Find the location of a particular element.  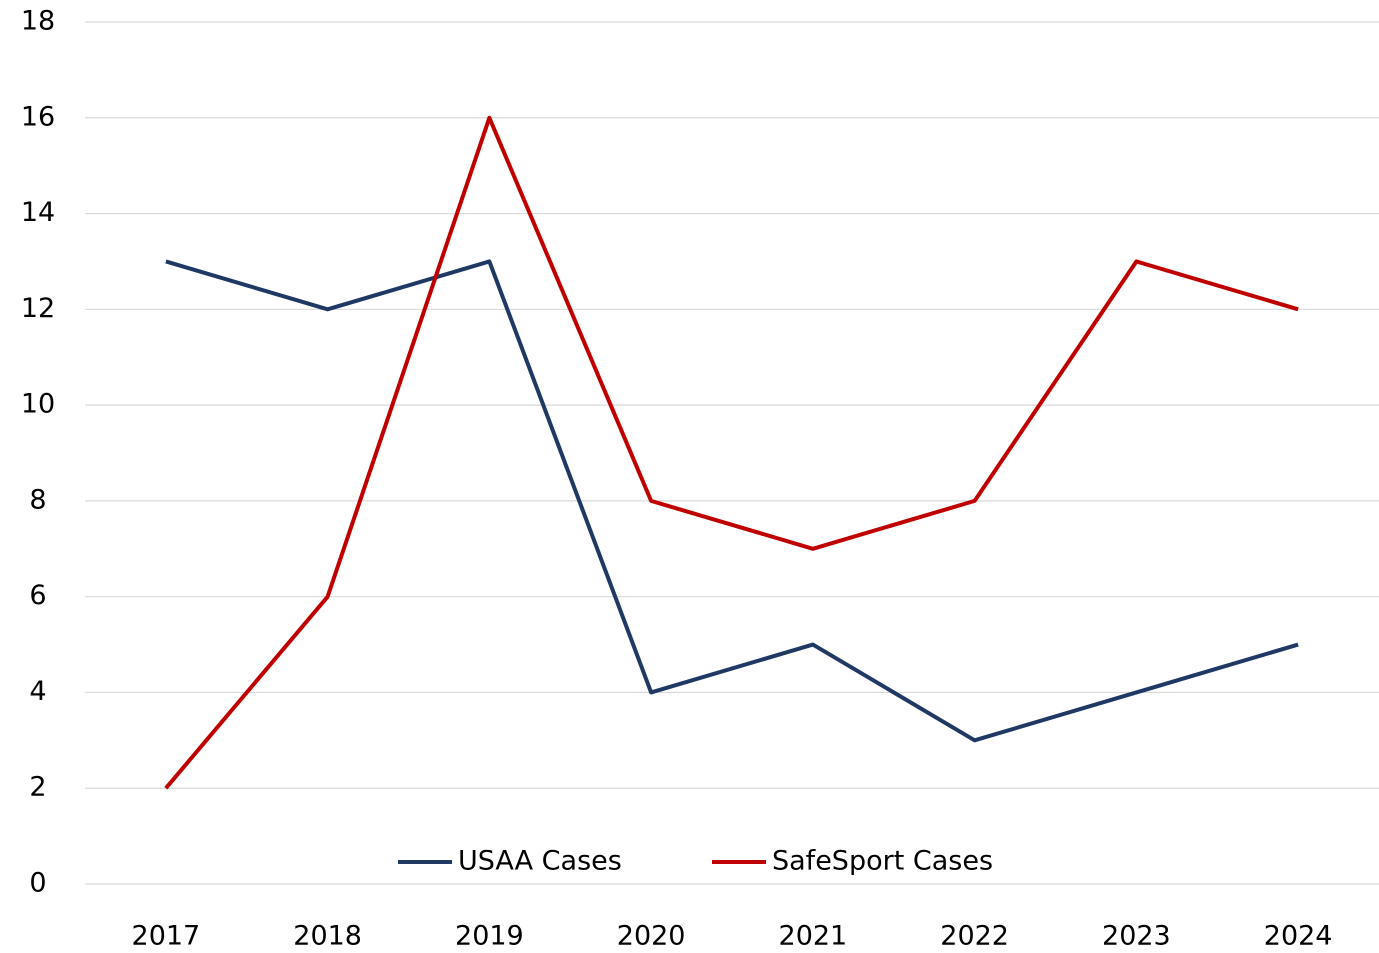

x-tick-label: 2017 is located at coordinates (166, 936).